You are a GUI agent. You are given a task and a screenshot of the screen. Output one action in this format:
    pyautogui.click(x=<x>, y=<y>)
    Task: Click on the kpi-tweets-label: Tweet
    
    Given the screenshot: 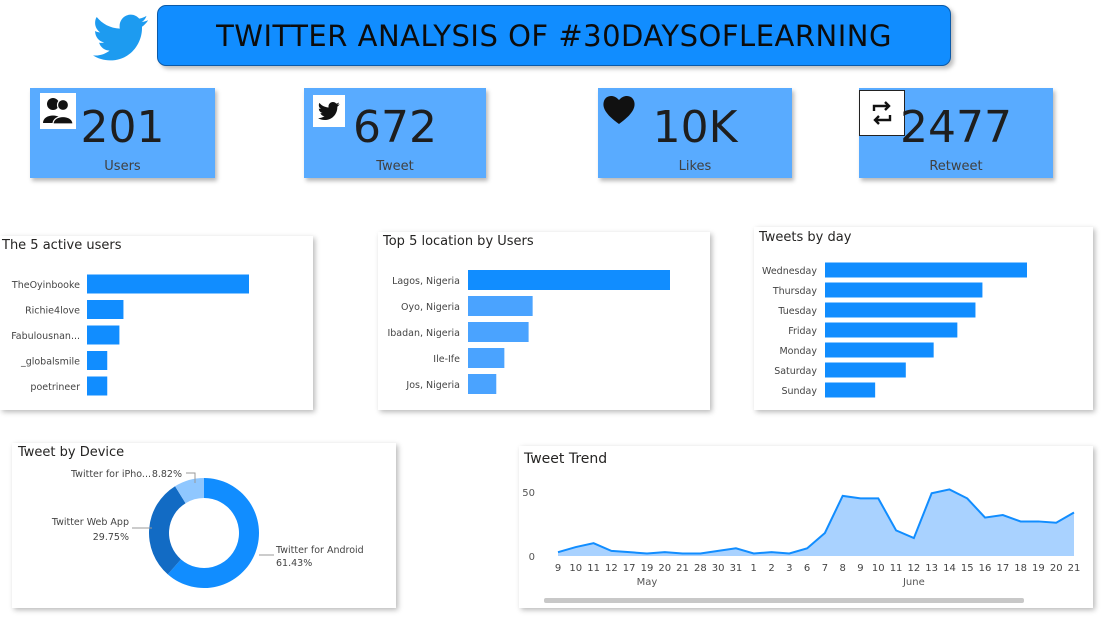 What is the action you would take?
    pyautogui.click(x=395, y=166)
    